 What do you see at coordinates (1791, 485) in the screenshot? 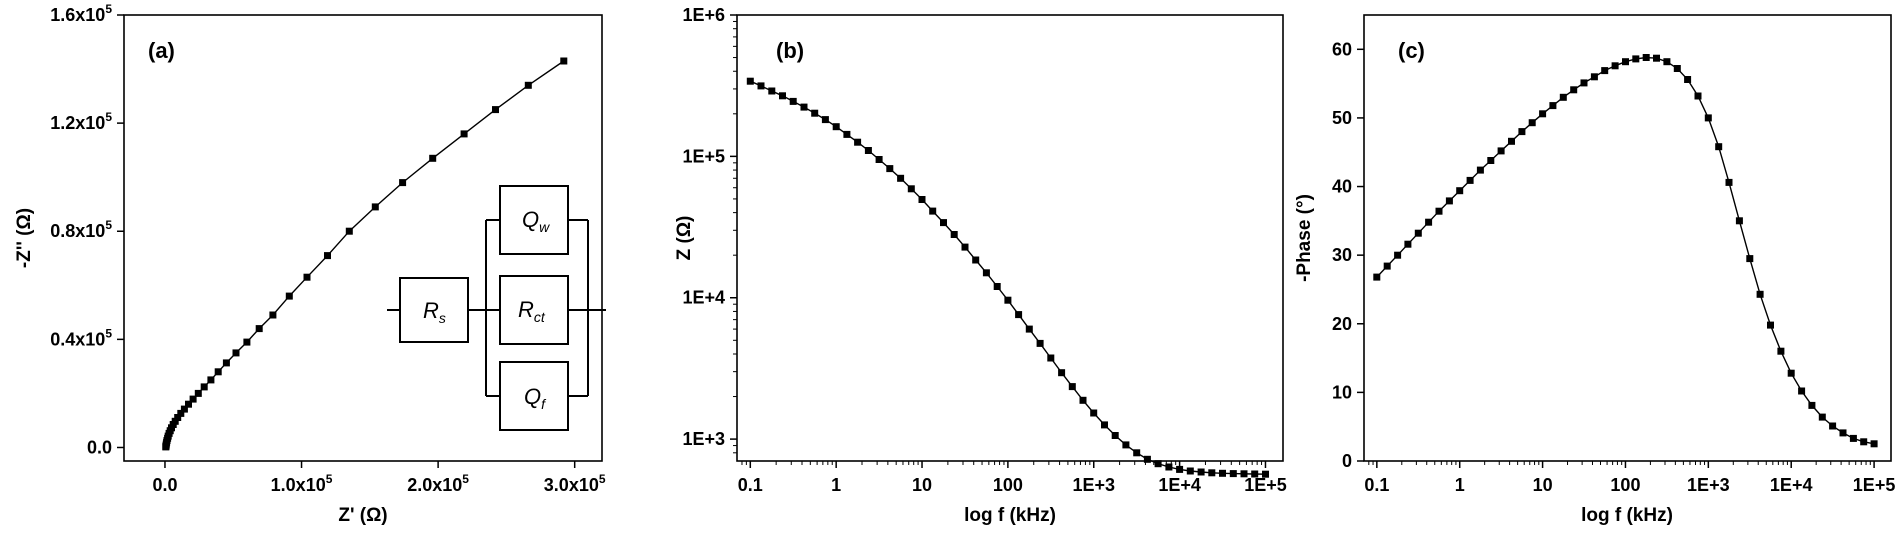
I see `x-tick-label: 1E+4` at bounding box center [1791, 485].